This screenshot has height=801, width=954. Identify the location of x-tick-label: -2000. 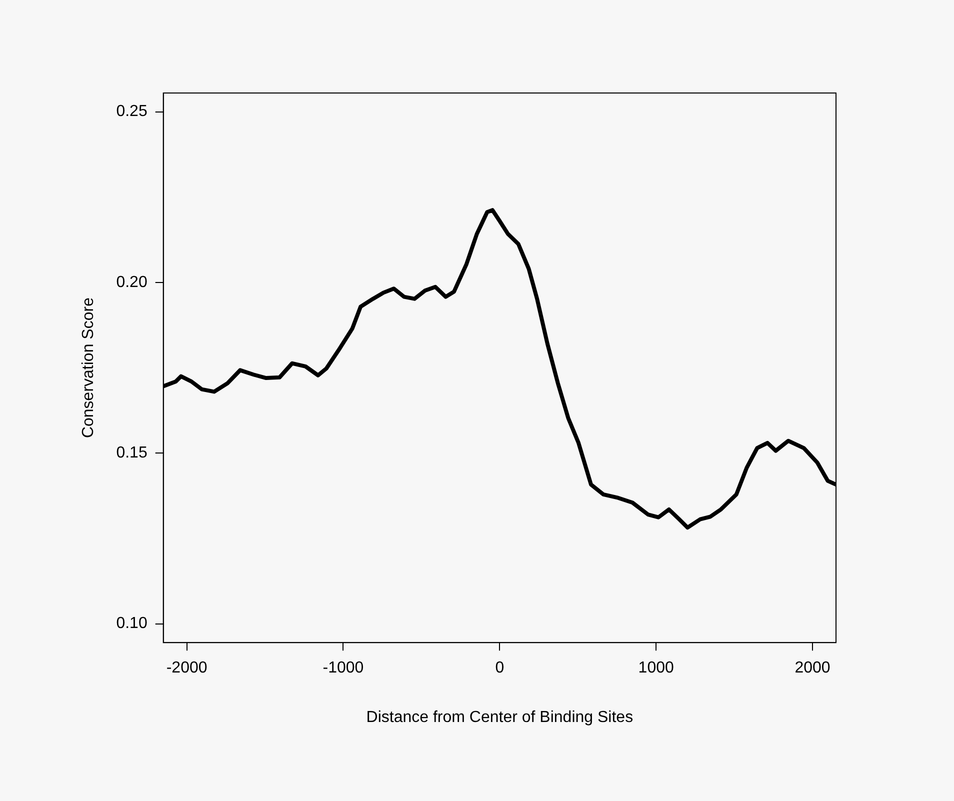
(187, 668).